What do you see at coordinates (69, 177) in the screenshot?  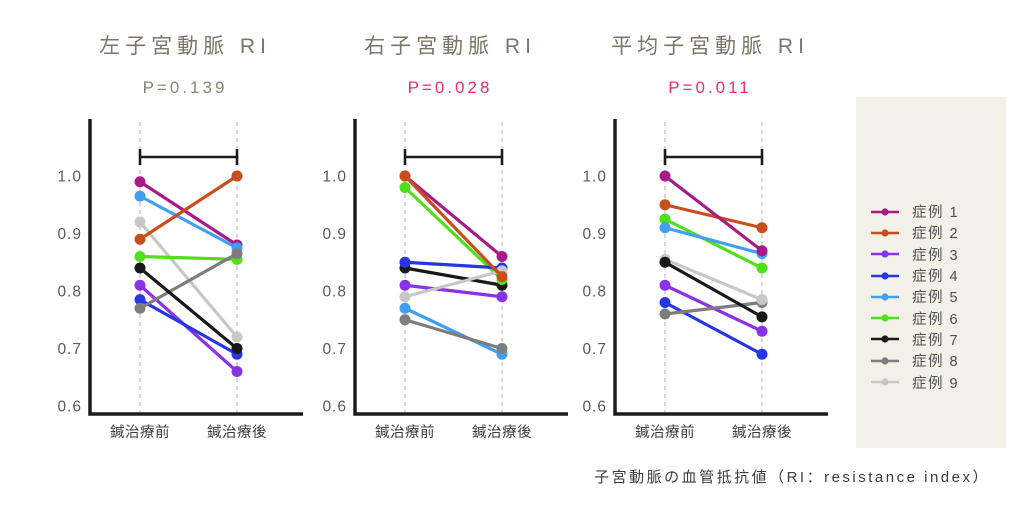 I see `y-tick-label: 1.0` at bounding box center [69, 177].